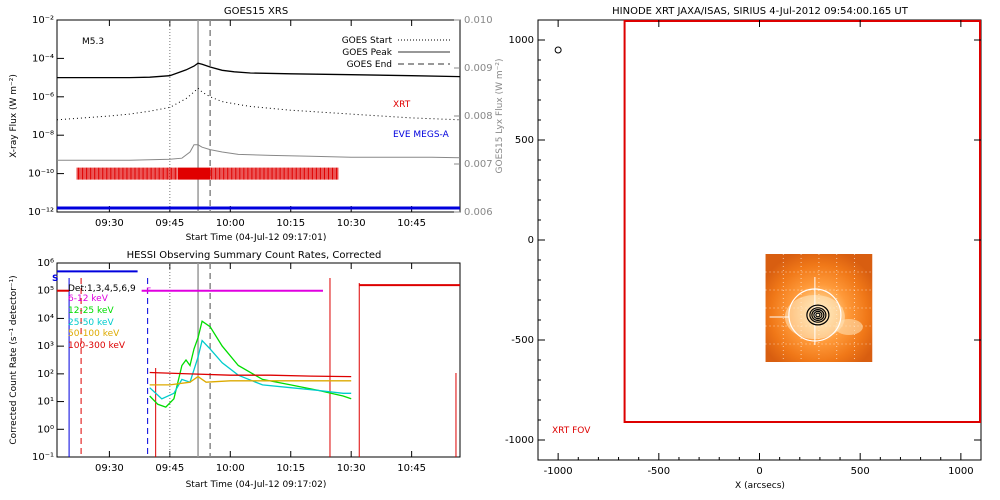 The height and width of the screenshot is (500, 1000). What do you see at coordinates (290, 468) in the screenshot?
I see `hessi-x-tick-label: 10:15` at bounding box center [290, 468].